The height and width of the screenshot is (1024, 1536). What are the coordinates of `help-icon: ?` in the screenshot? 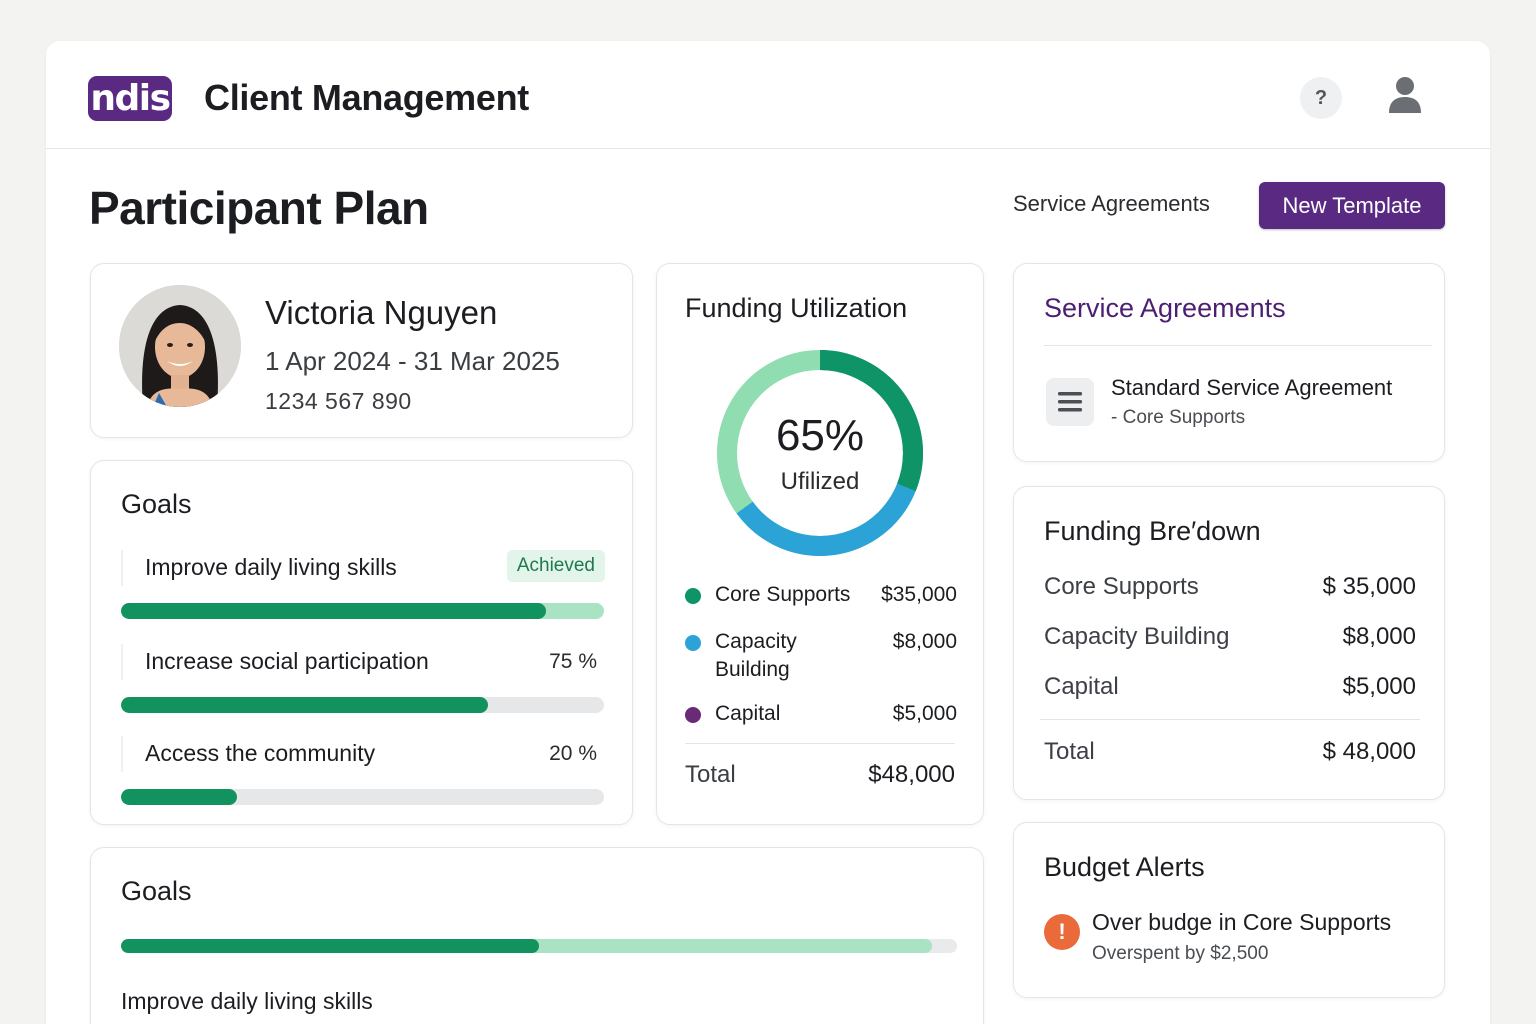 It's located at (1321, 98).